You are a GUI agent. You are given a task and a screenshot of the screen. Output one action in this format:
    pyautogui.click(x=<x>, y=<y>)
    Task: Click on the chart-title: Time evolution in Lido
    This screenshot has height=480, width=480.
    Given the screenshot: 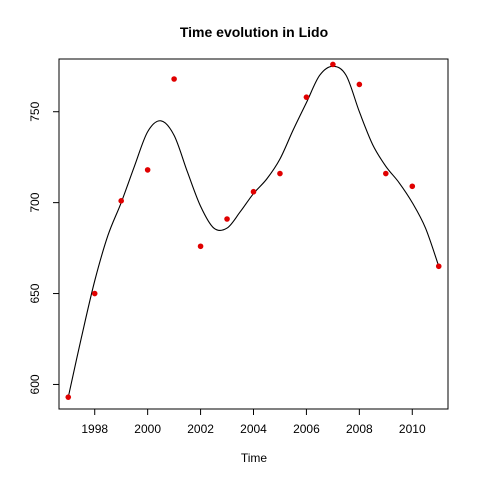 What is the action you would take?
    pyautogui.click(x=254, y=32)
    